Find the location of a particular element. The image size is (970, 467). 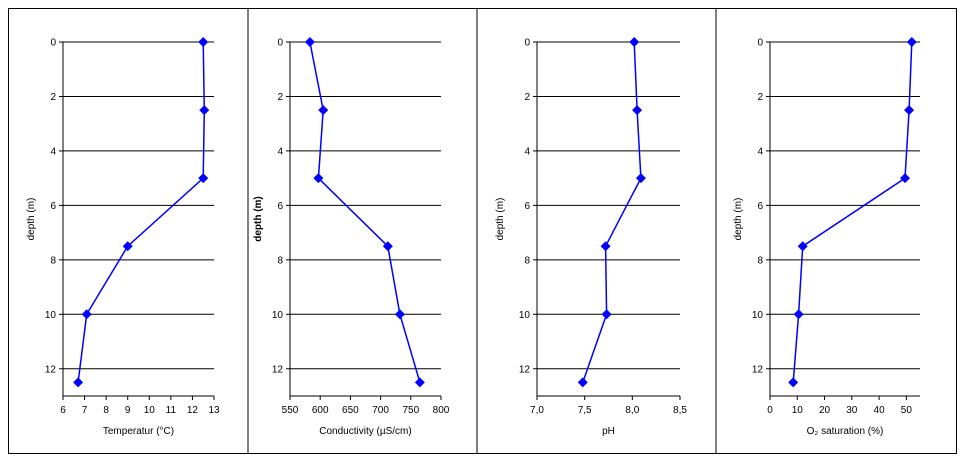

x-tick-label: 50 is located at coordinates (907, 410).